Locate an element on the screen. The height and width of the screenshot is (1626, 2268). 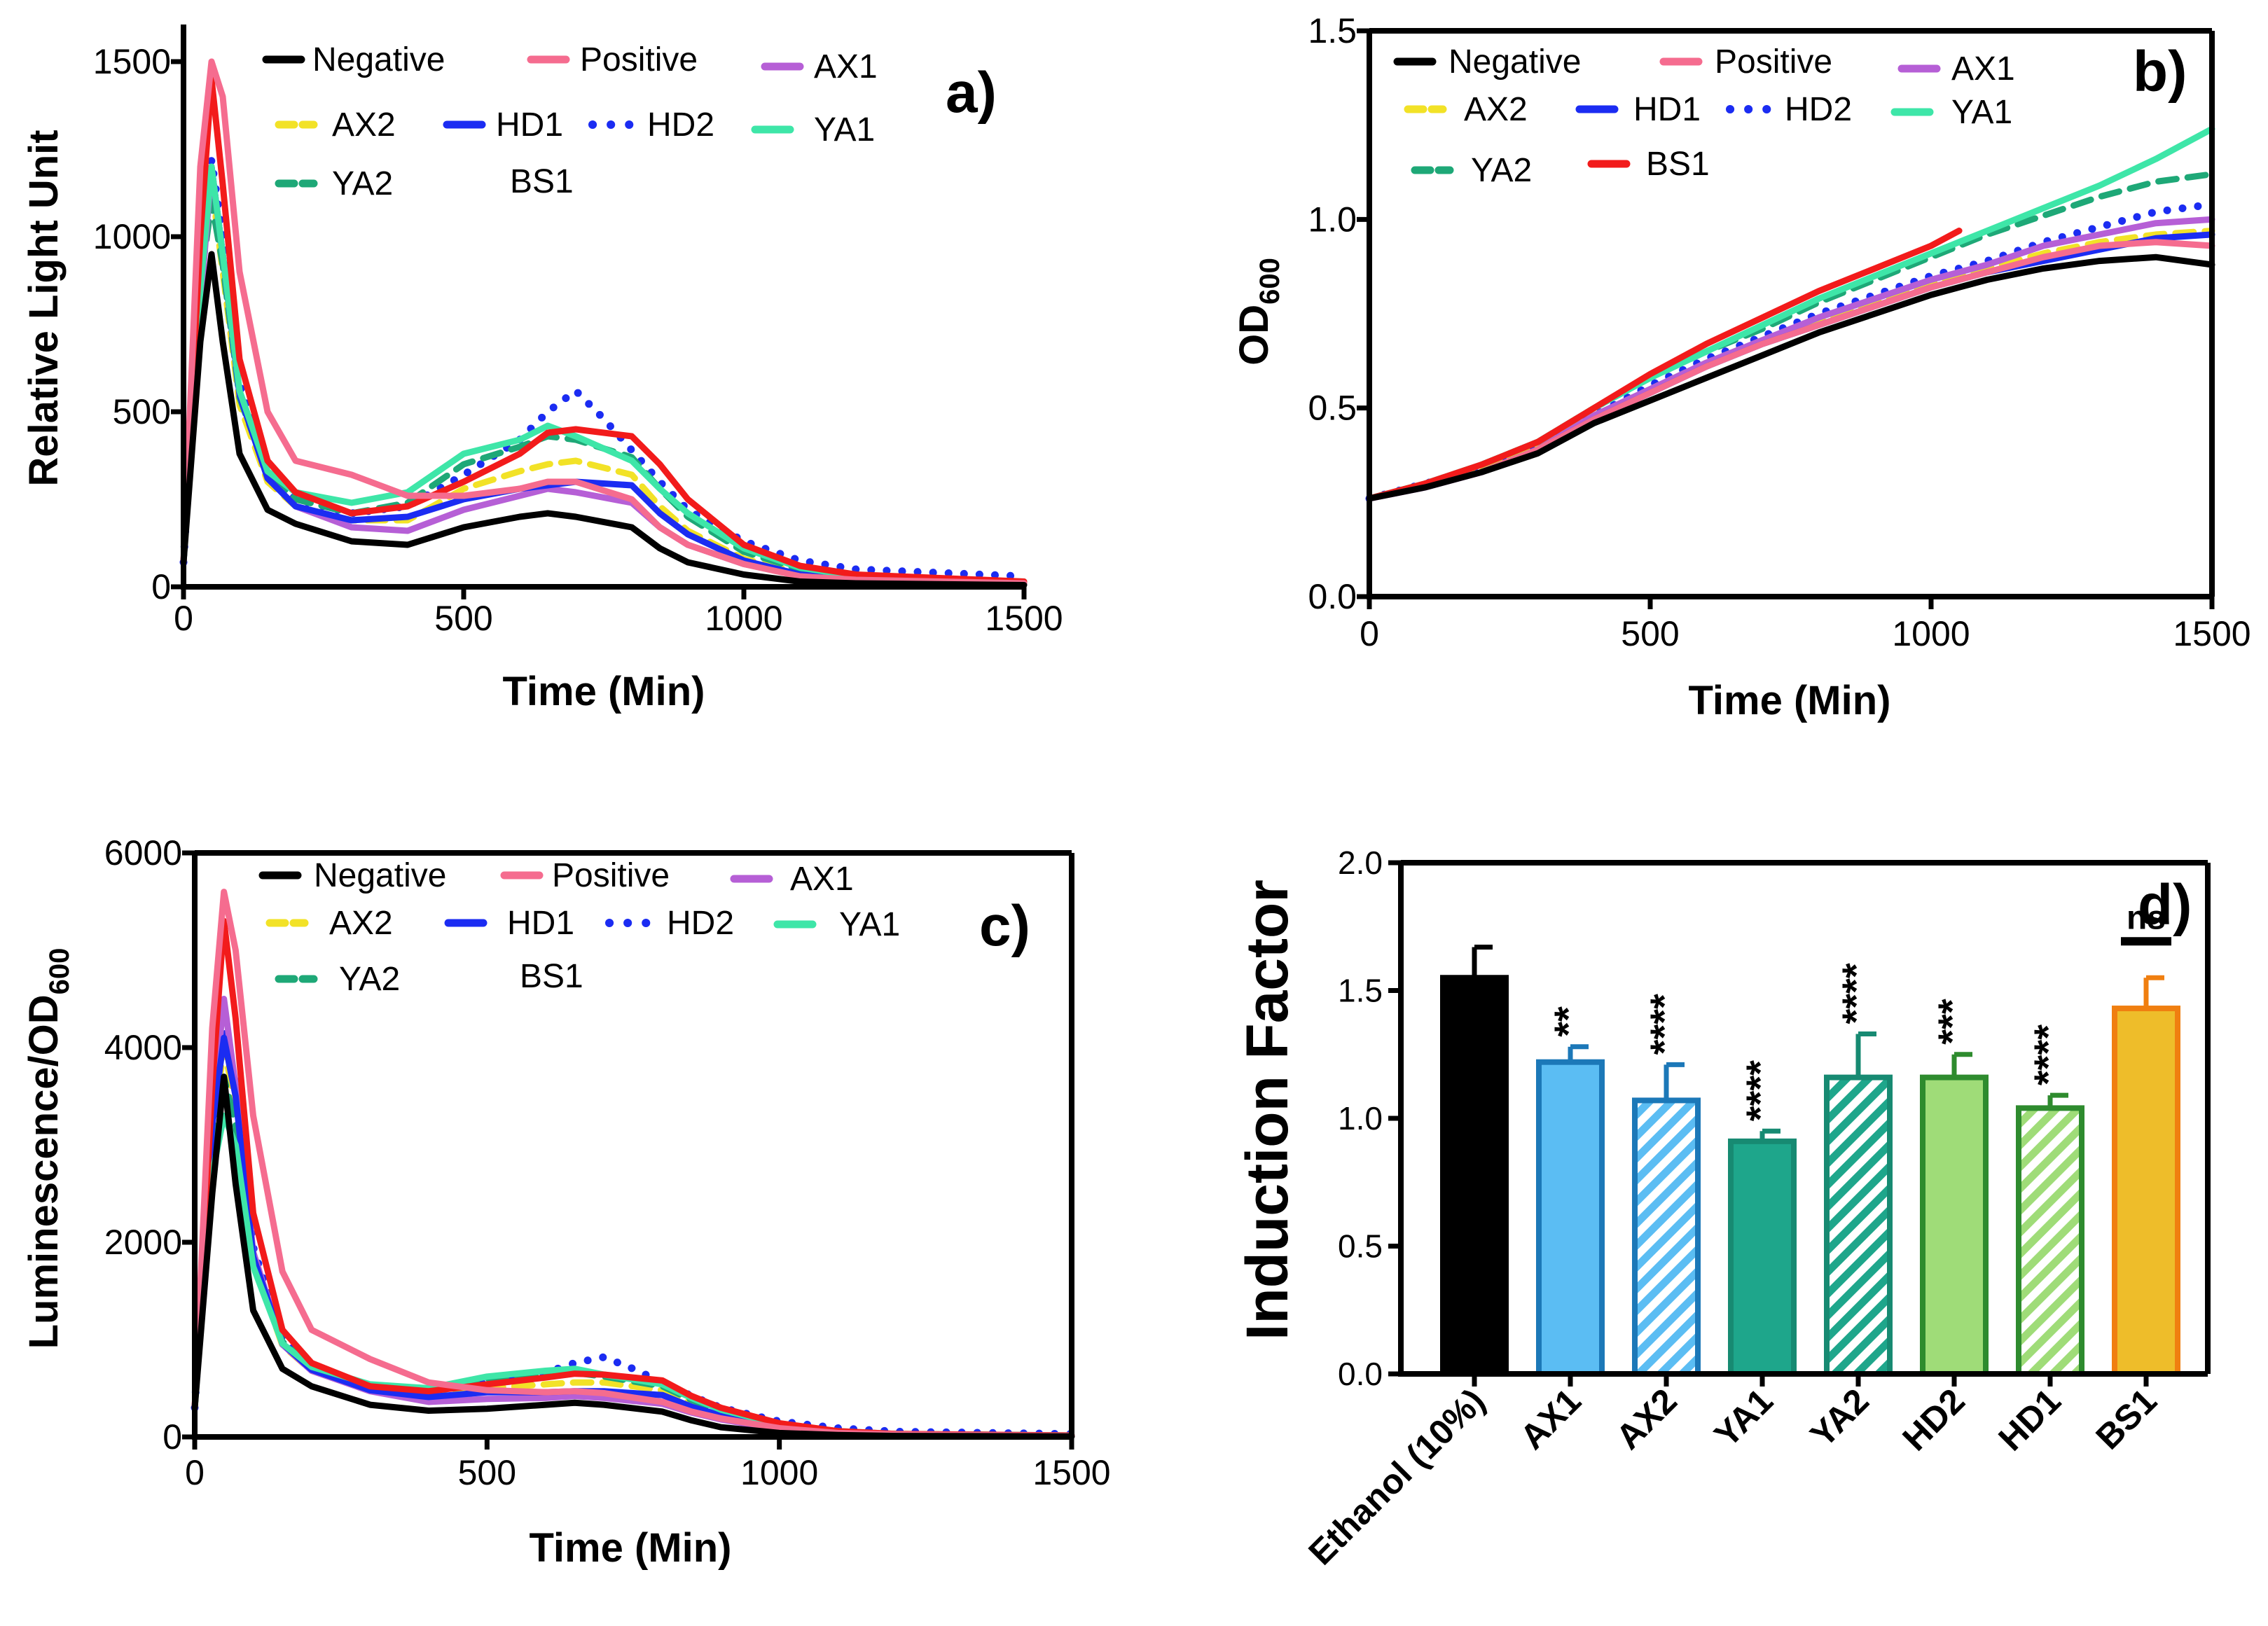
category-label: Ethanol (10%) is located at coordinates (1396, 1476).